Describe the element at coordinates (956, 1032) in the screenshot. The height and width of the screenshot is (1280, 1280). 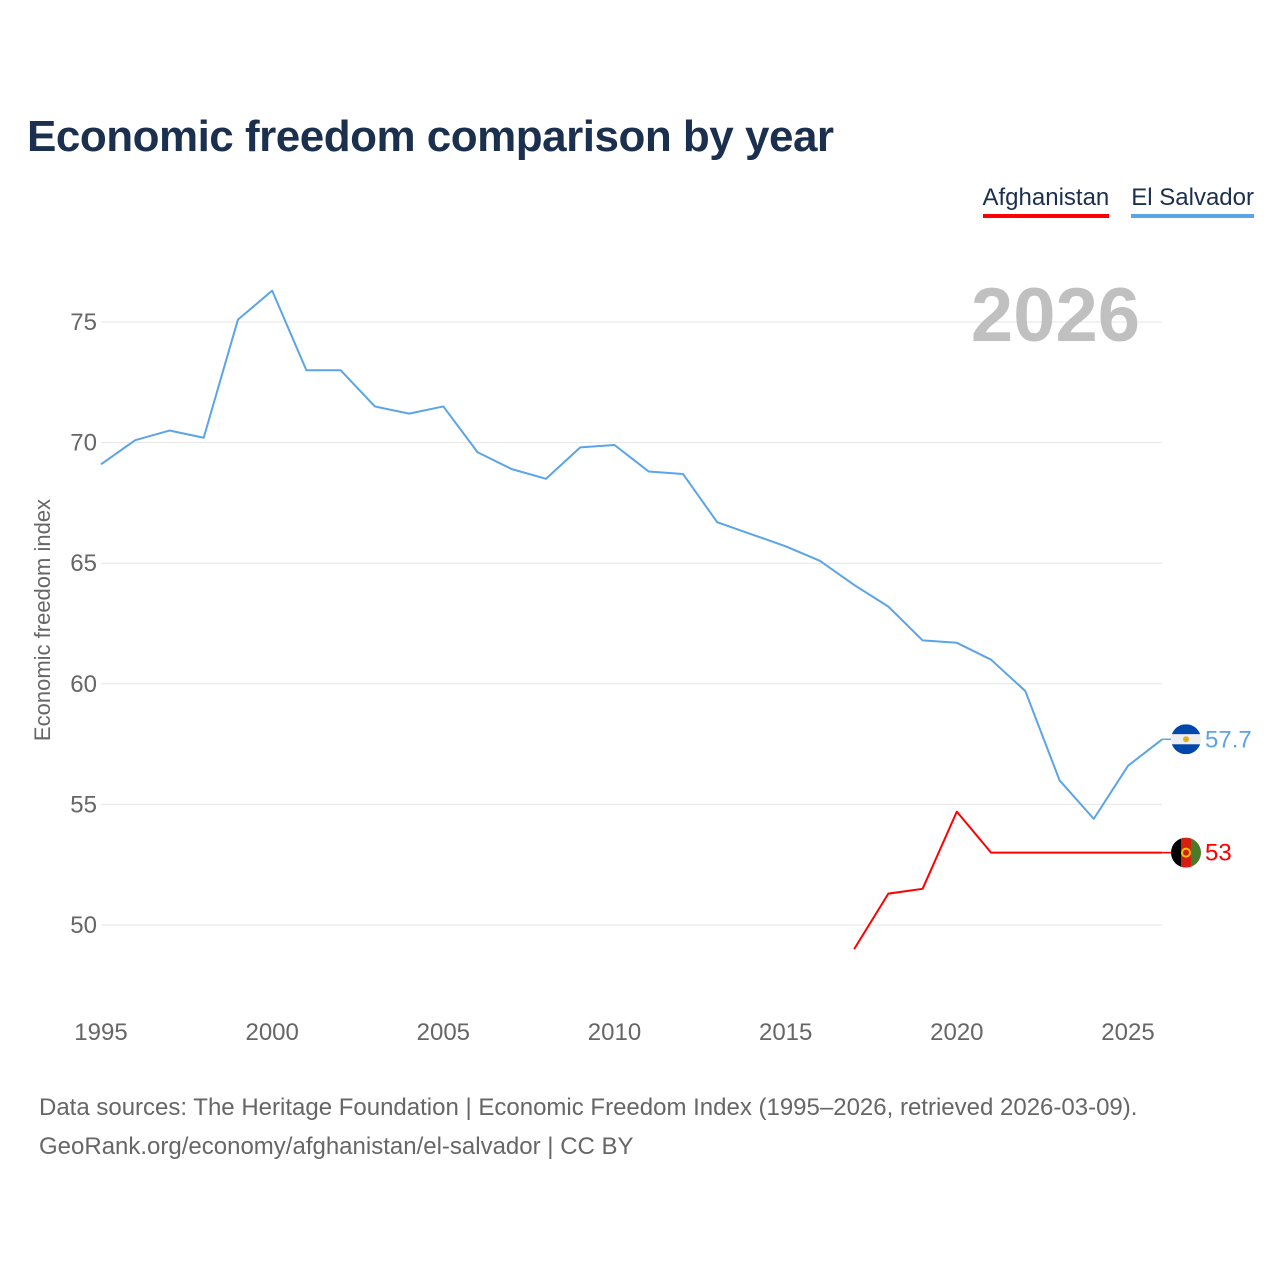
I see `x-tick-label: 2020` at that location.